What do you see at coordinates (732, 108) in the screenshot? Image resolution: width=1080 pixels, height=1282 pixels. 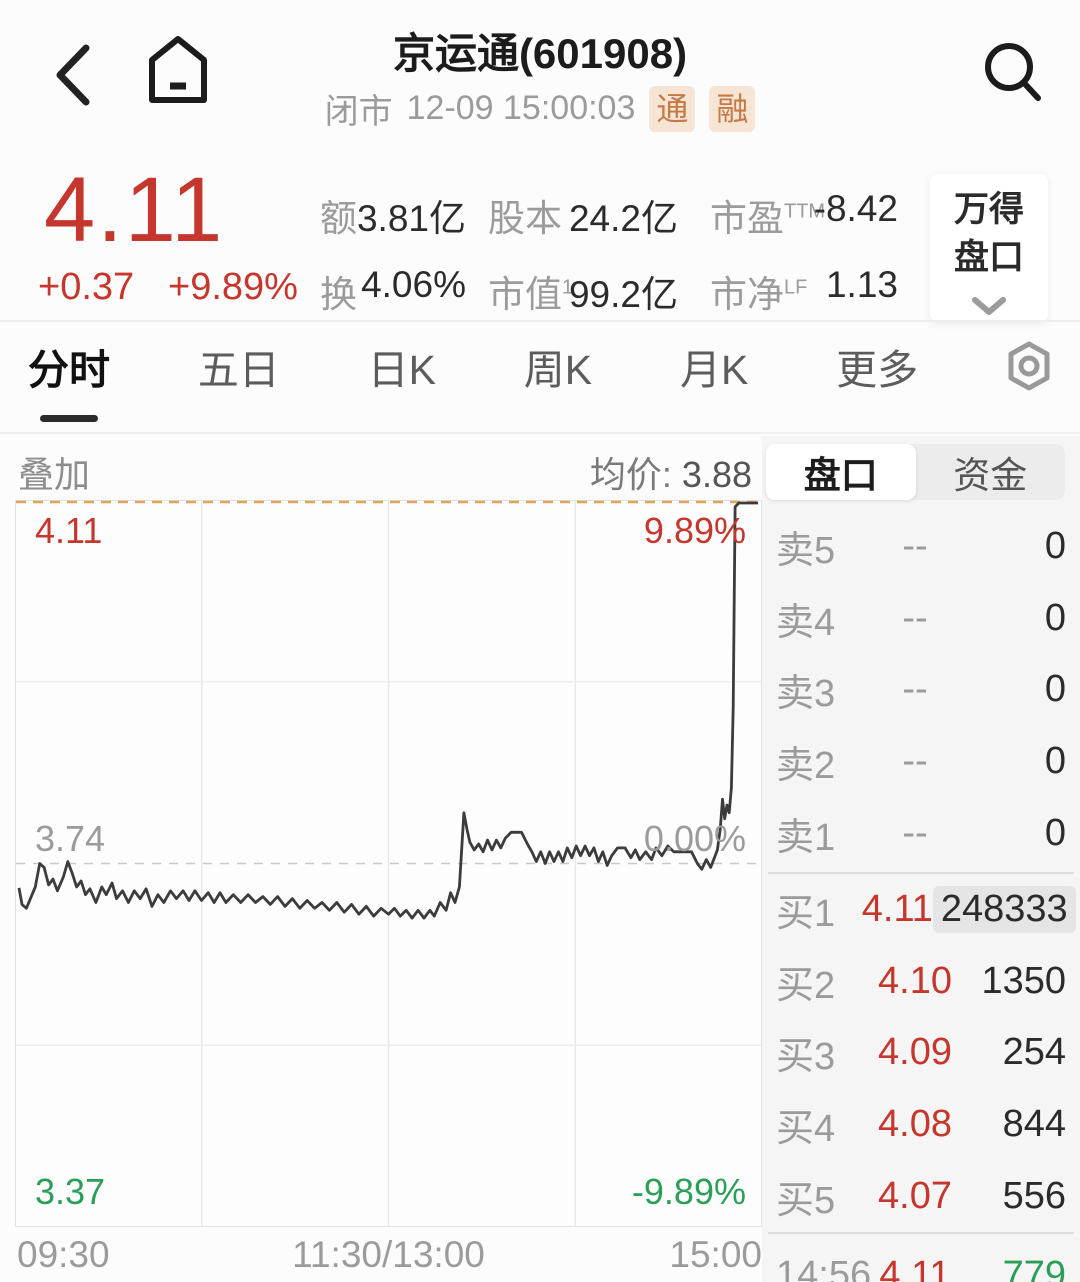 I see `badge-rong: 融` at bounding box center [732, 108].